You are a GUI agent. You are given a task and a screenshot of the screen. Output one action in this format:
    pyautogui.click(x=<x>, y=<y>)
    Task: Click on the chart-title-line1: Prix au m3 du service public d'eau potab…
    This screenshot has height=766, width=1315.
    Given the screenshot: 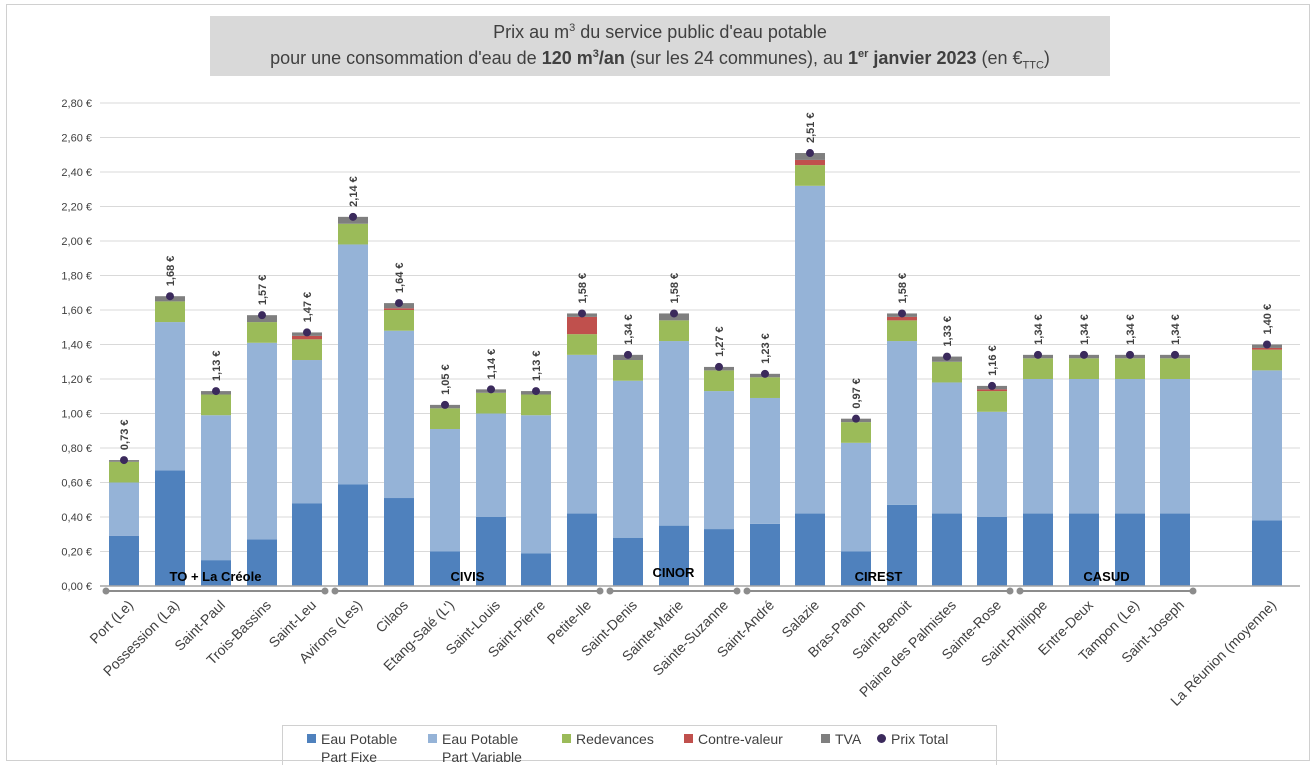 What is the action you would take?
    pyautogui.click(x=660, y=32)
    